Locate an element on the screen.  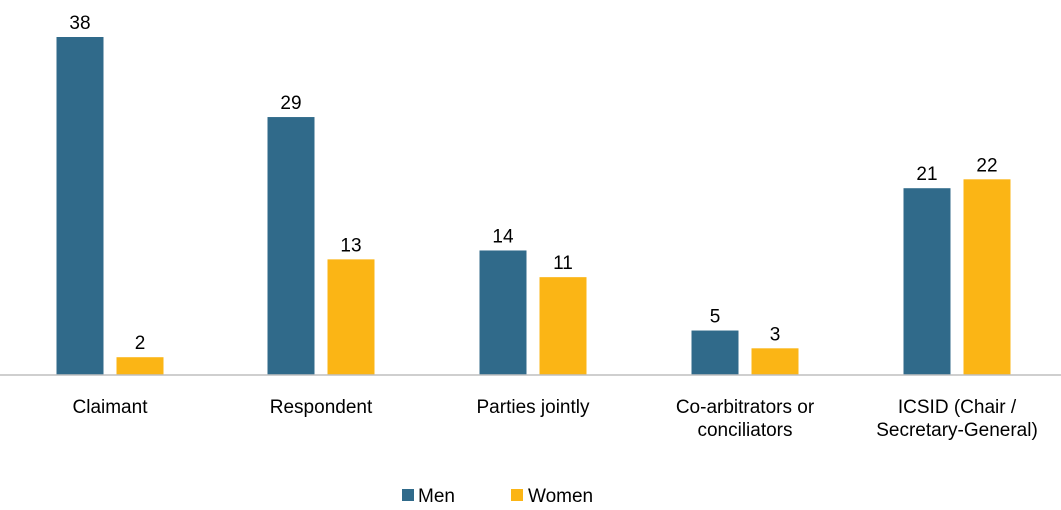
legend-swatch-women is located at coordinates (517, 495).